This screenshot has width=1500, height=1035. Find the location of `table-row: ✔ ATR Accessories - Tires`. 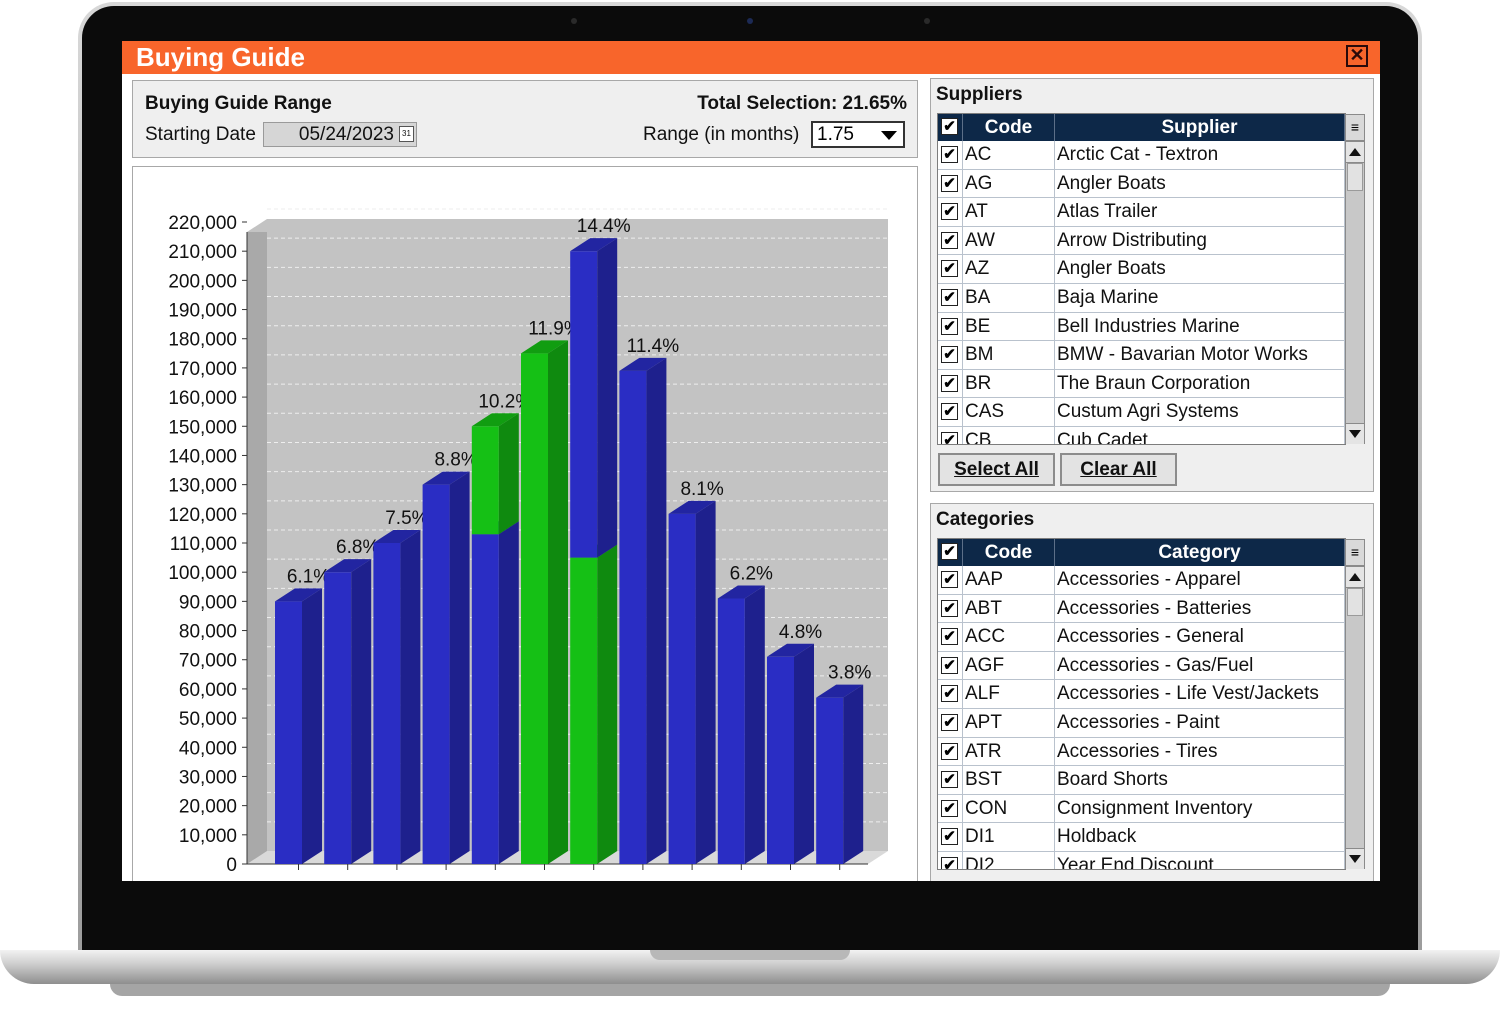

table-row: ✔ ATR Accessories - Tires is located at coordinates (1141, 752).